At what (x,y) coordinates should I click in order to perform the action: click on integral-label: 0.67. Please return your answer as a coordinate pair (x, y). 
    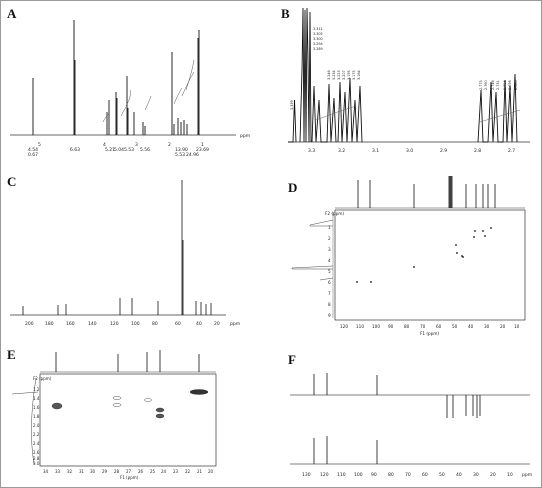
    Looking at the image, I should click on (33, 155).